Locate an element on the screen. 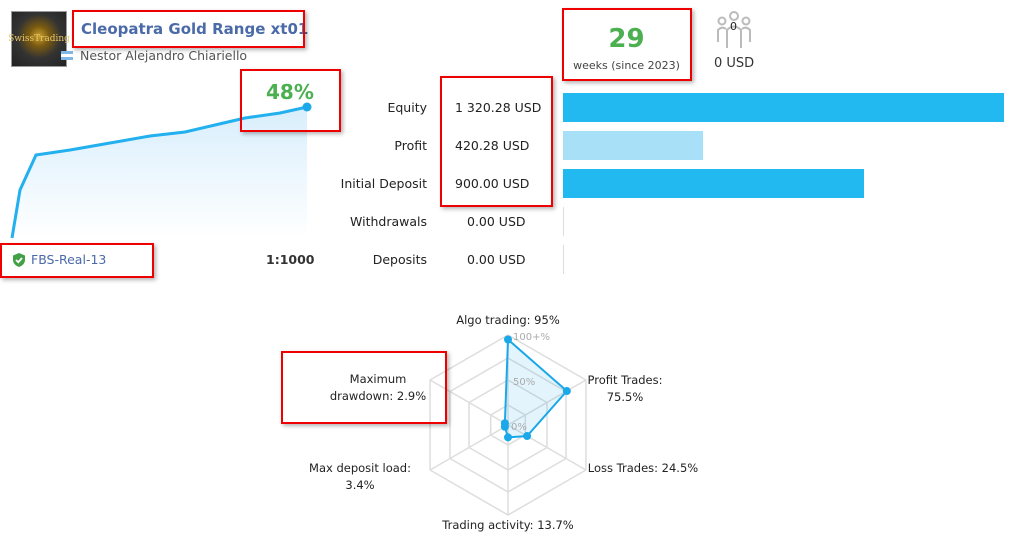 This screenshot has height=551, width=1018. radar-label: Max deposit load: 3.4% is located at coordinates (360, 476).